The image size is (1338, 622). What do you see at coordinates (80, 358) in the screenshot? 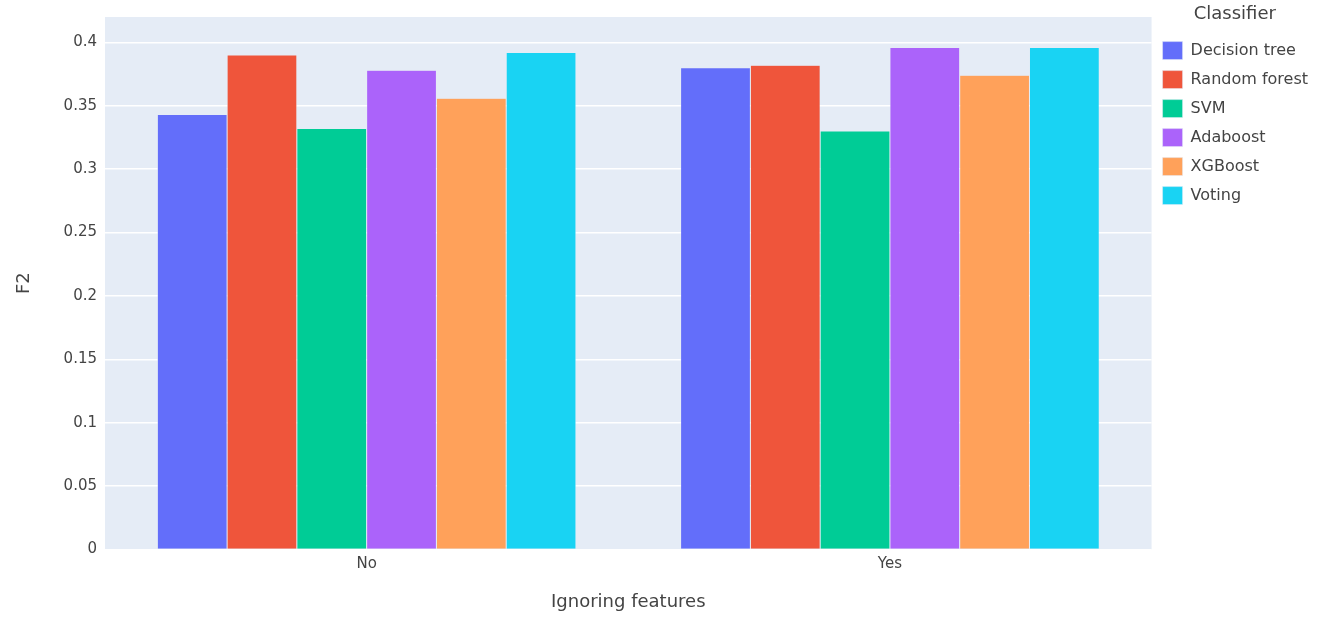
I see `y-tick-label: 0.15` at bounding box center [80, 358].